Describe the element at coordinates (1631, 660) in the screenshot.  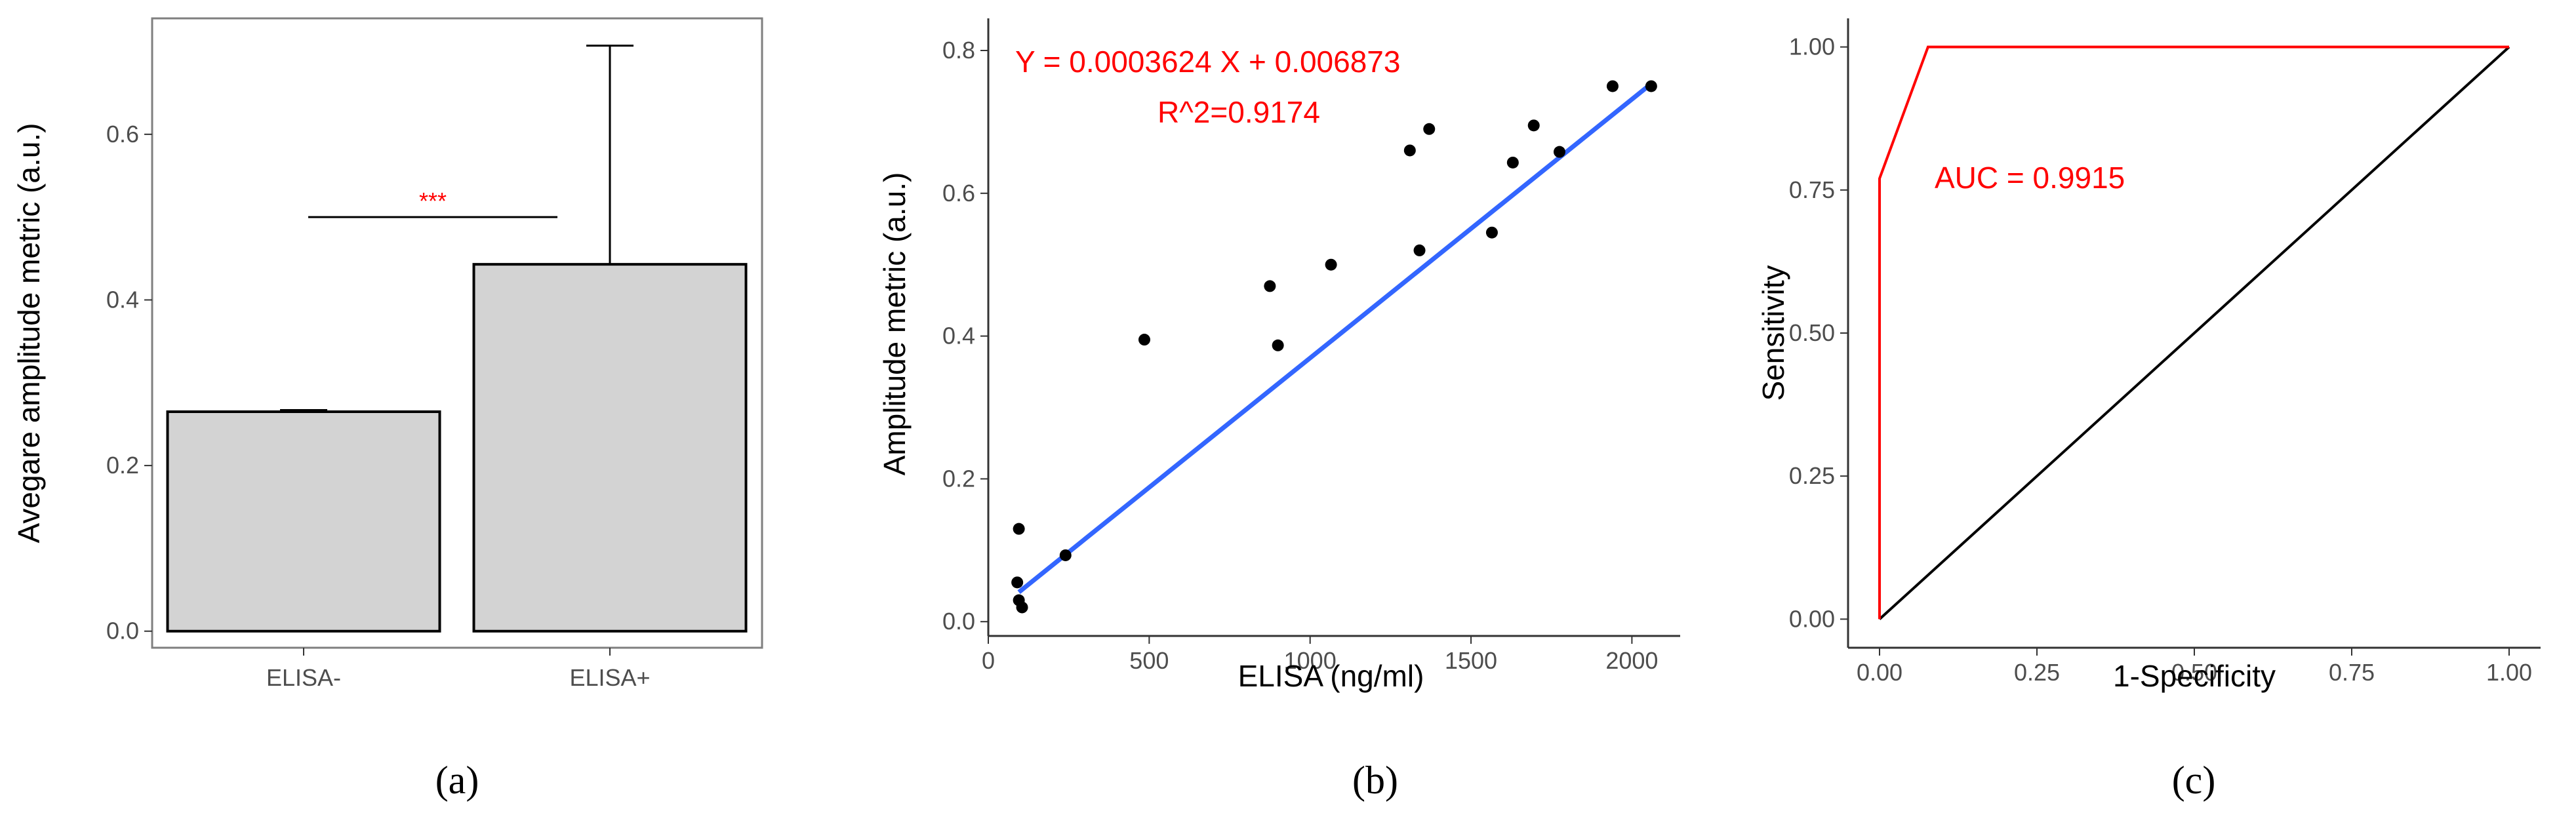
I see `x-tick-label: 2000` at that location.